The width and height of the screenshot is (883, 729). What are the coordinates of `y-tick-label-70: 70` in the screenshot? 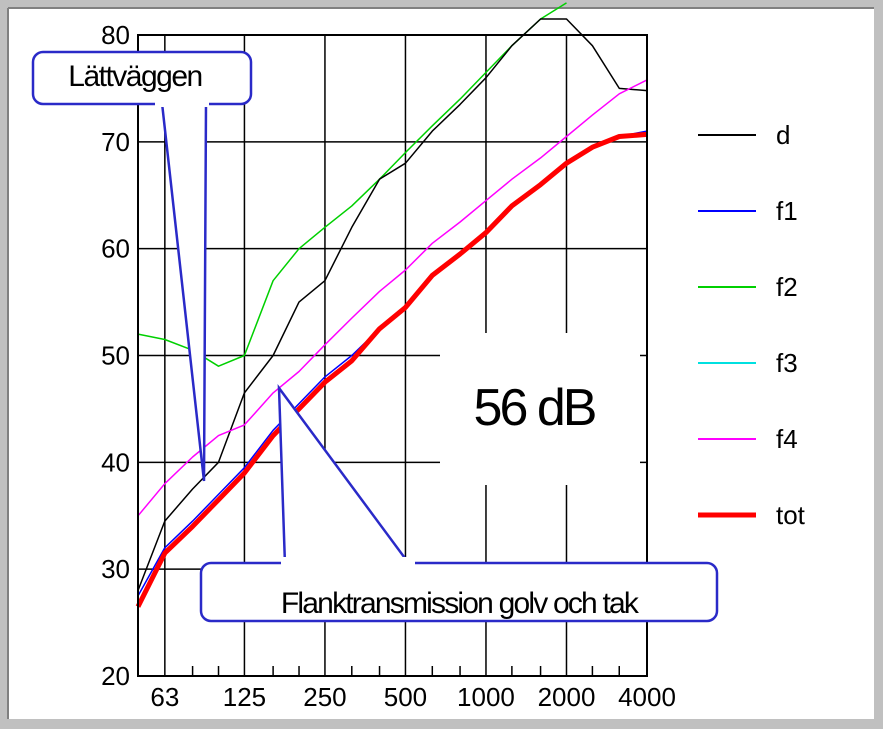 It's located at (115, 142).